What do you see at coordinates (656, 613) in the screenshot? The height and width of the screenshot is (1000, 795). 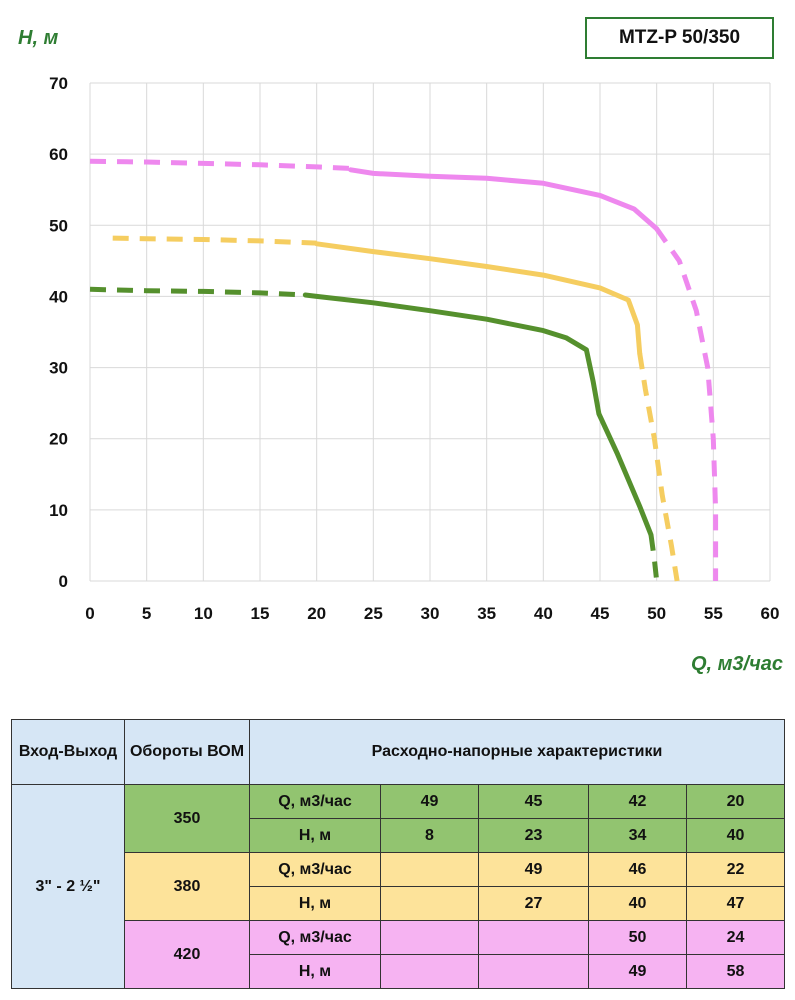 I see `x-tick-label: 50` at bounding box center [656, 613].